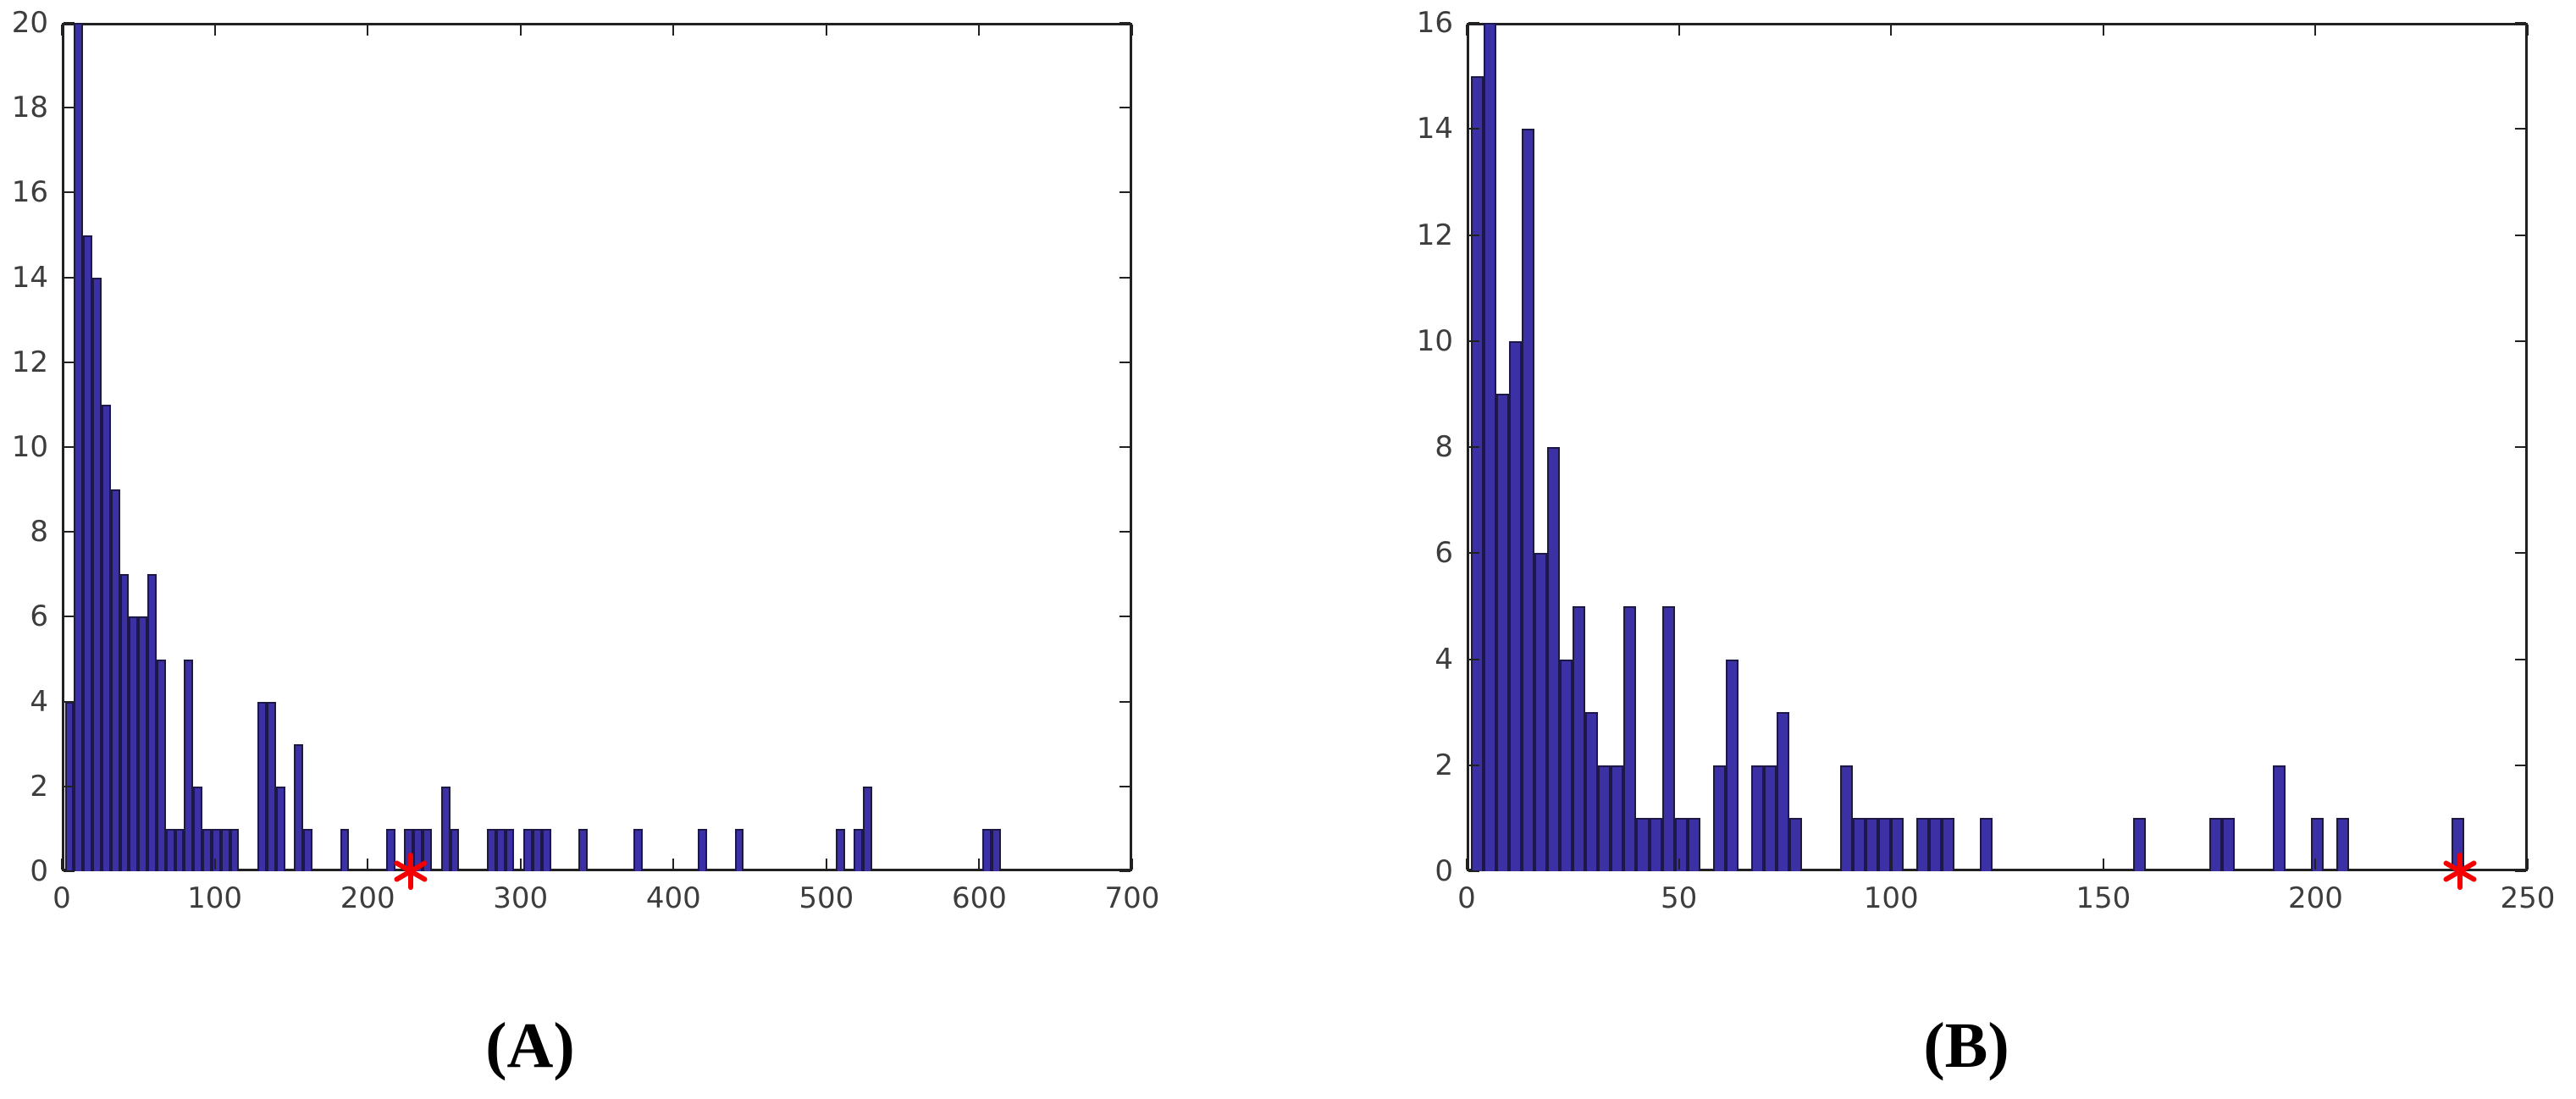 Image resolution: width=2576 pixels, height=1099 pixels. What do you see at coordinates (1434, 23) in the screenshot?
I see `y-tick-label: 16` at bounding box center [1434, 23].